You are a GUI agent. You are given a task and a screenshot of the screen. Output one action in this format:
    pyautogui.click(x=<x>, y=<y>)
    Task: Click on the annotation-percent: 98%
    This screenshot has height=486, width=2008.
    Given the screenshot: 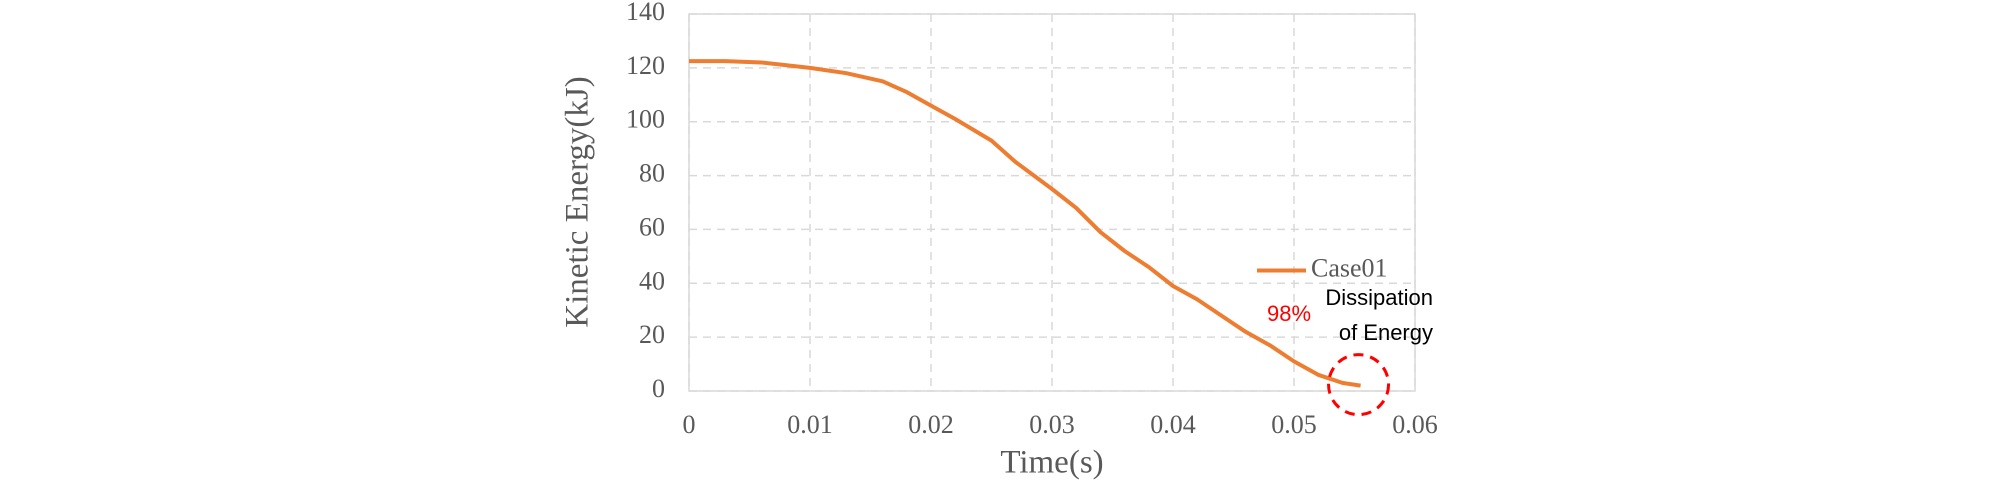 What is the action you would take?
    pyautogui.click(x=1289, y=313)
    